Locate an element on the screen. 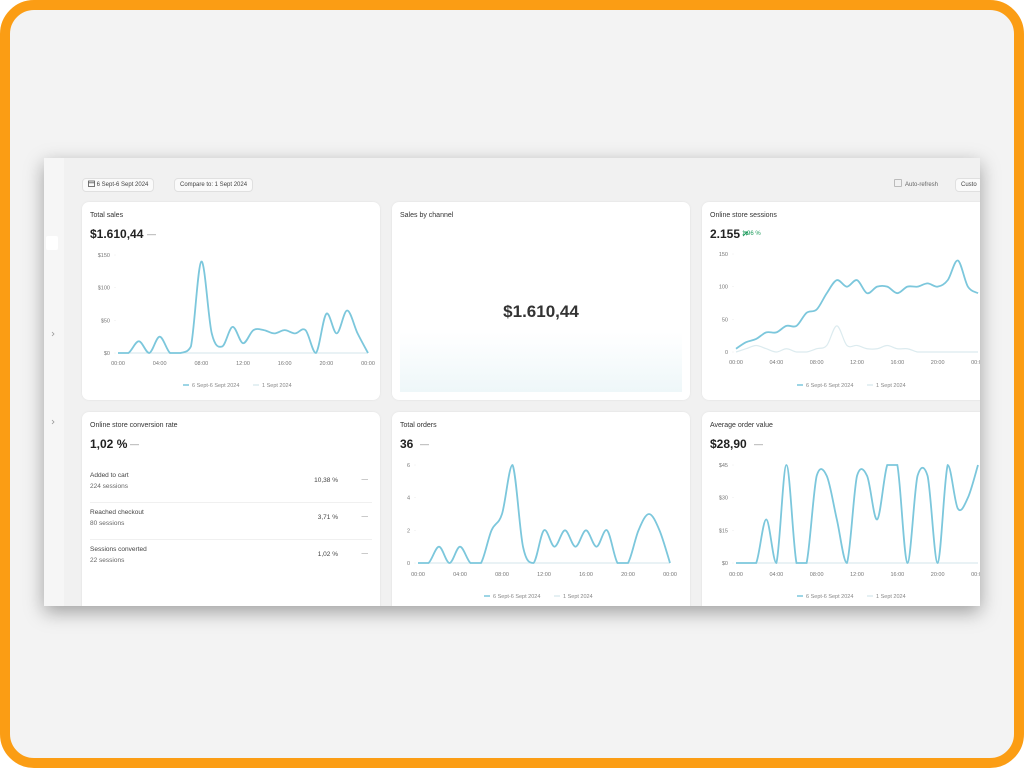 The image size is (1024, 768). auto-refresh: Auto-refresh is located at coordinates (916, 183).